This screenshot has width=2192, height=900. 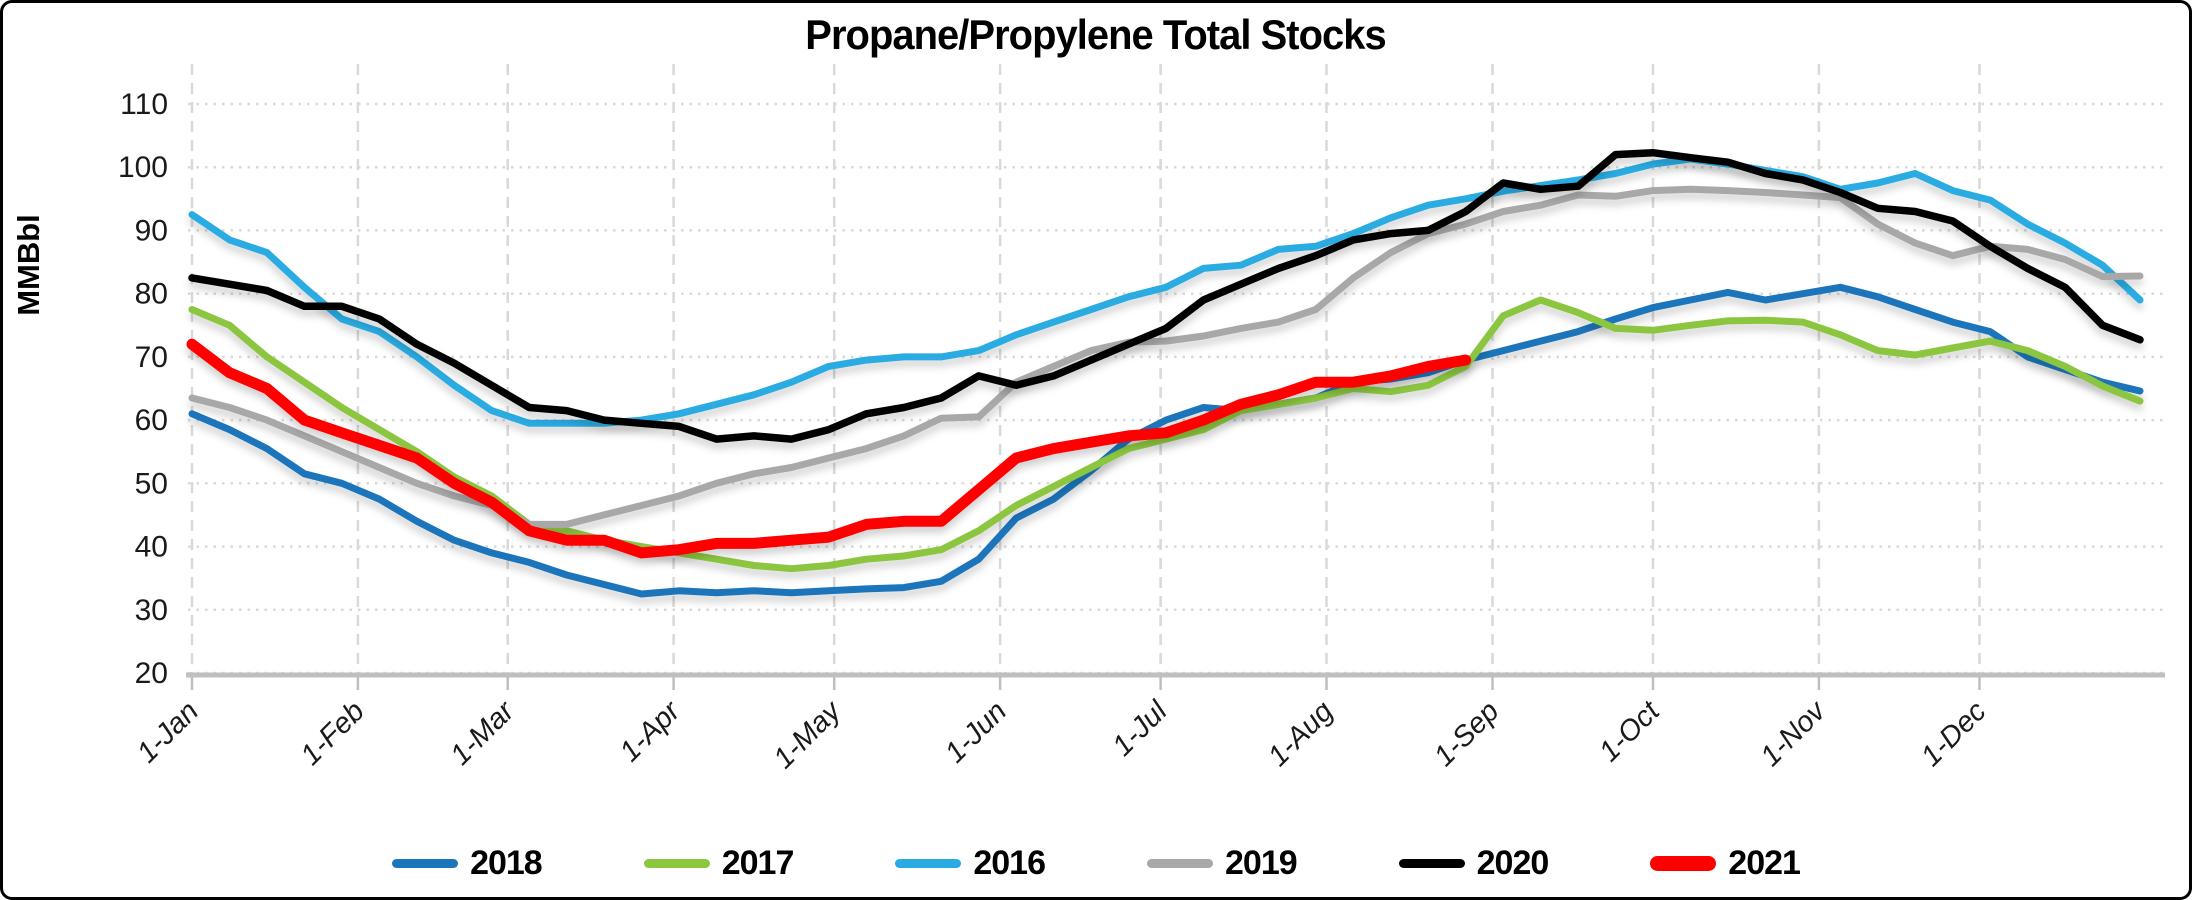 I want to click on legend-item-2021: 2021, so click(x=1725, y=863).